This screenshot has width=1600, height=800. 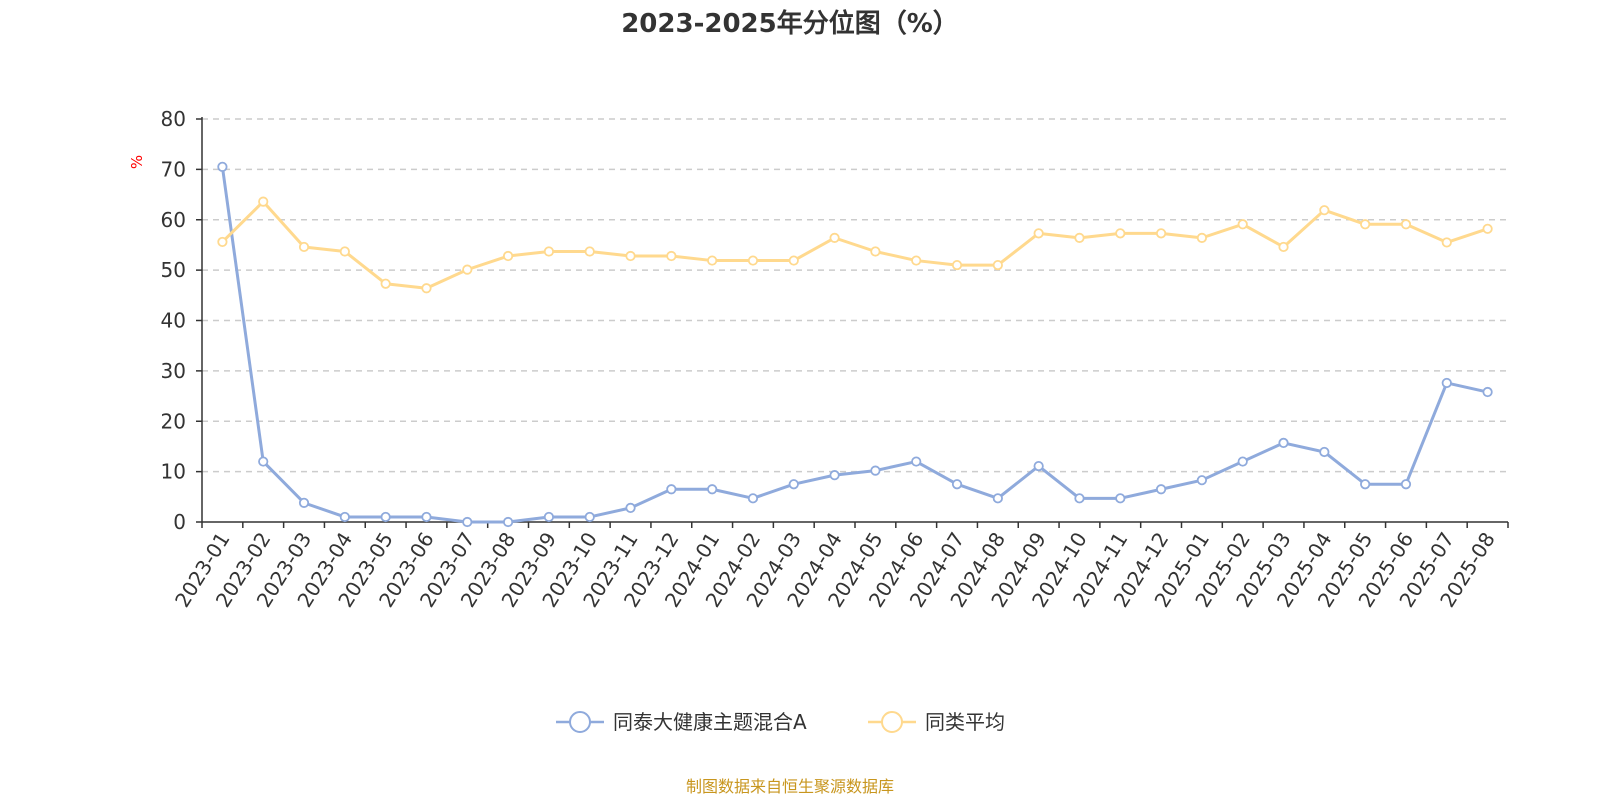 What do you see at coordinates (179, 522) in the screenshot?
I see `y-tick-label: 0` at bounding box center [179, 522].